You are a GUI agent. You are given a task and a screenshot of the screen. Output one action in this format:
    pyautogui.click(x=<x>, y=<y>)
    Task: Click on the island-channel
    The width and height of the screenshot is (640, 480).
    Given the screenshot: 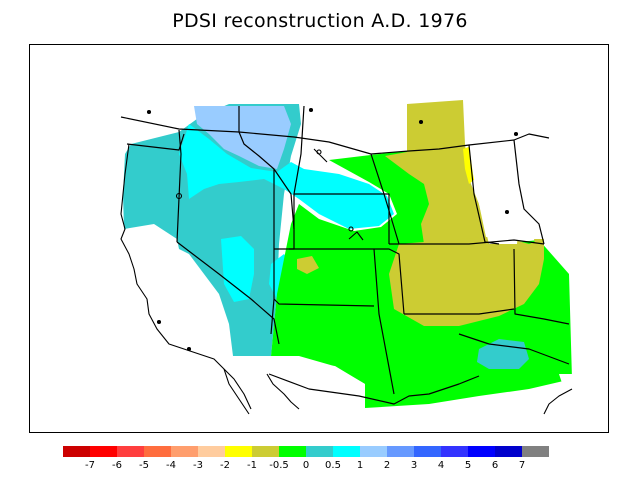 What is the action you would take?
    pyautogui.click(x=189, y=349)
    